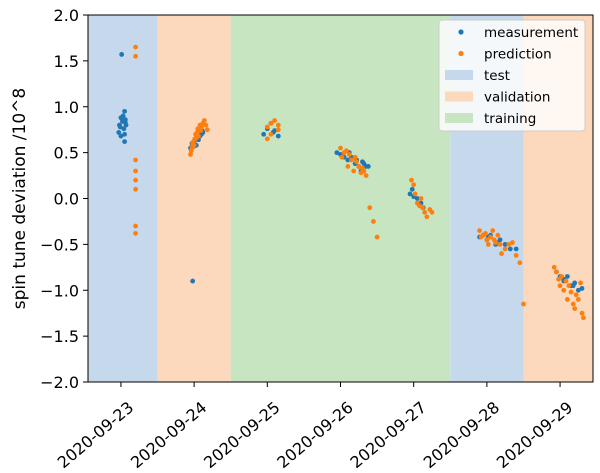 Image resolution: width=600 pixels, height=473 pixels. Describe the element at coordinates (66, 199) in the screenshot. I see `y-tick-label: 0.0` at that location.